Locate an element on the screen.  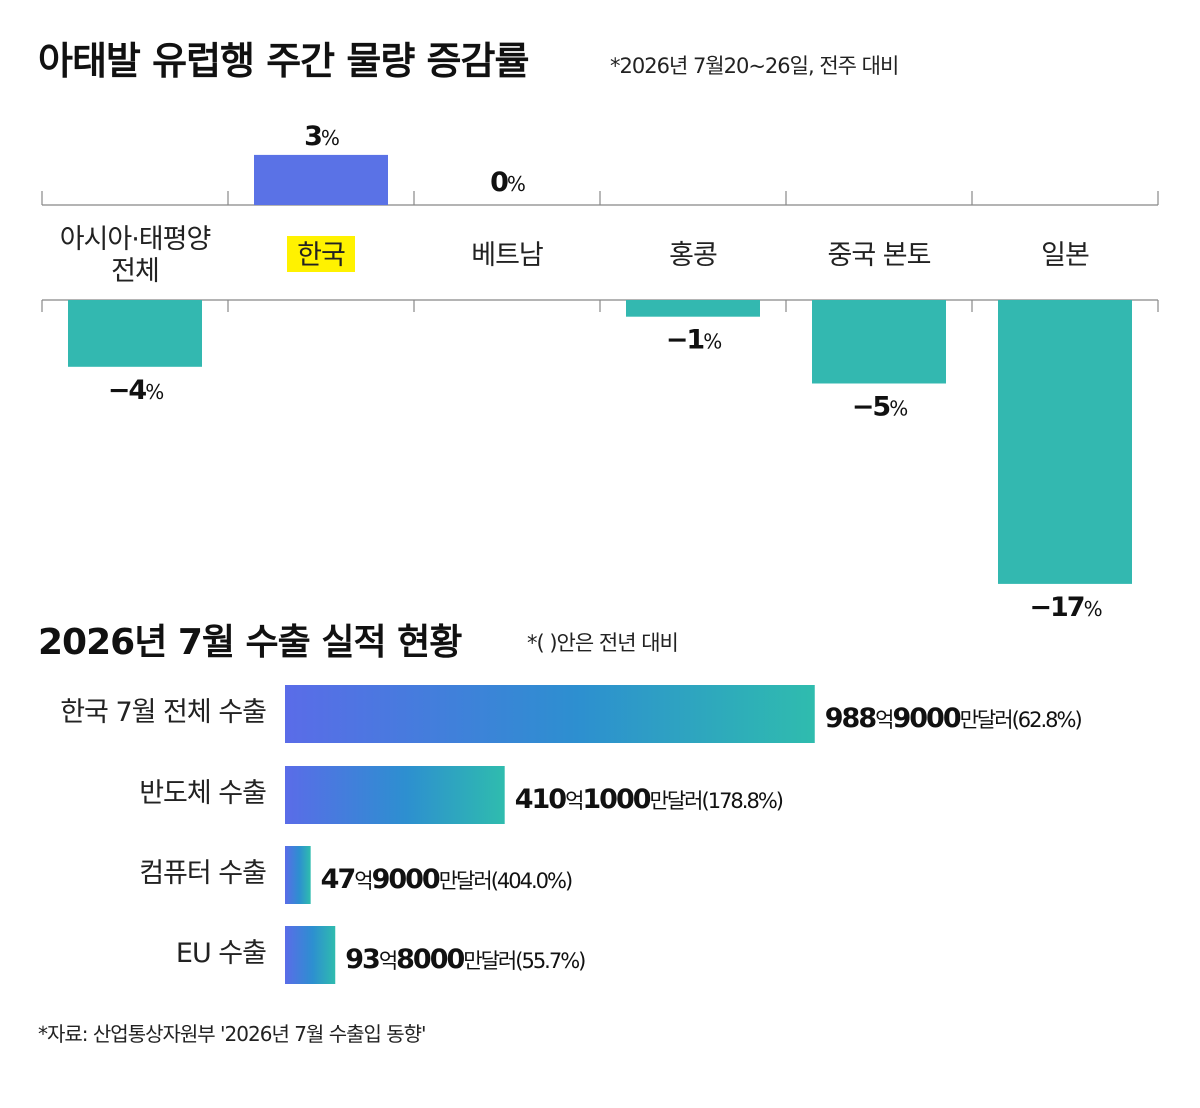
value-number: −5 is located at coordinates (871, 407).